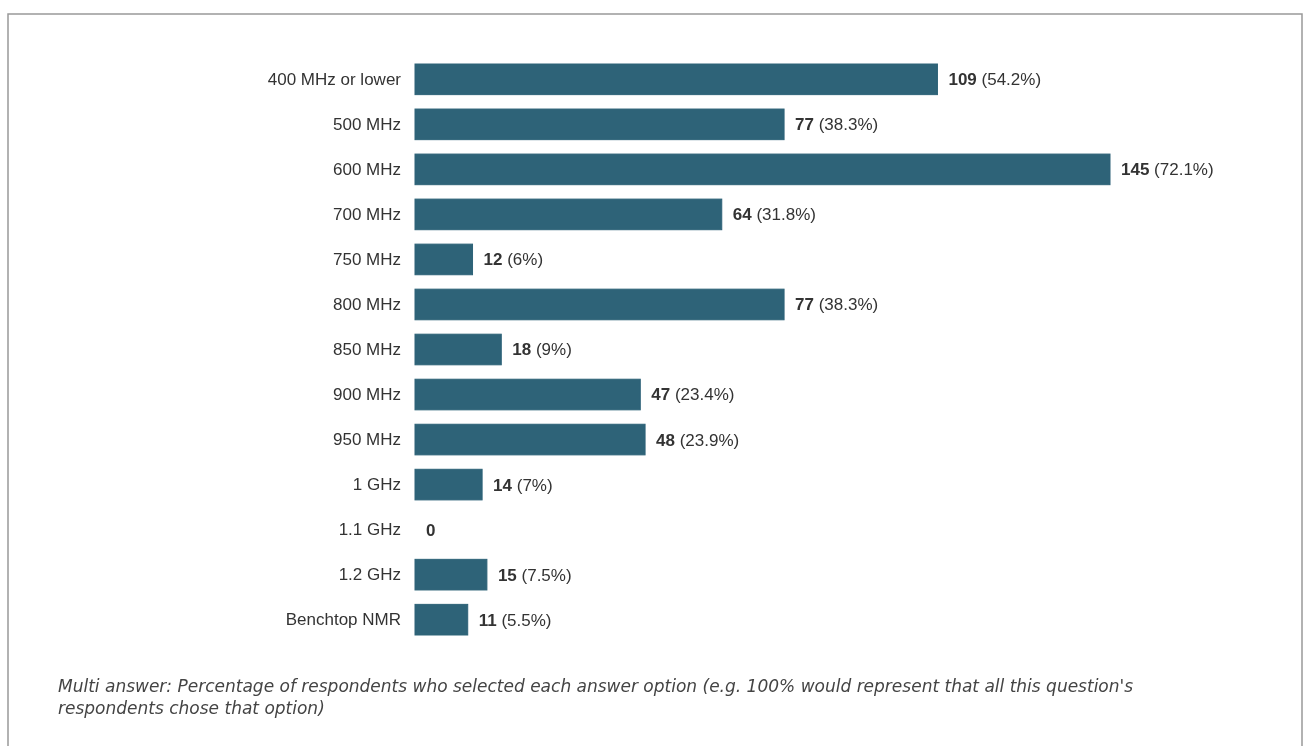 This screenshot has width=1308, height=746. I want to click on y-tick-label: 1 GHz, so click(376, 485).